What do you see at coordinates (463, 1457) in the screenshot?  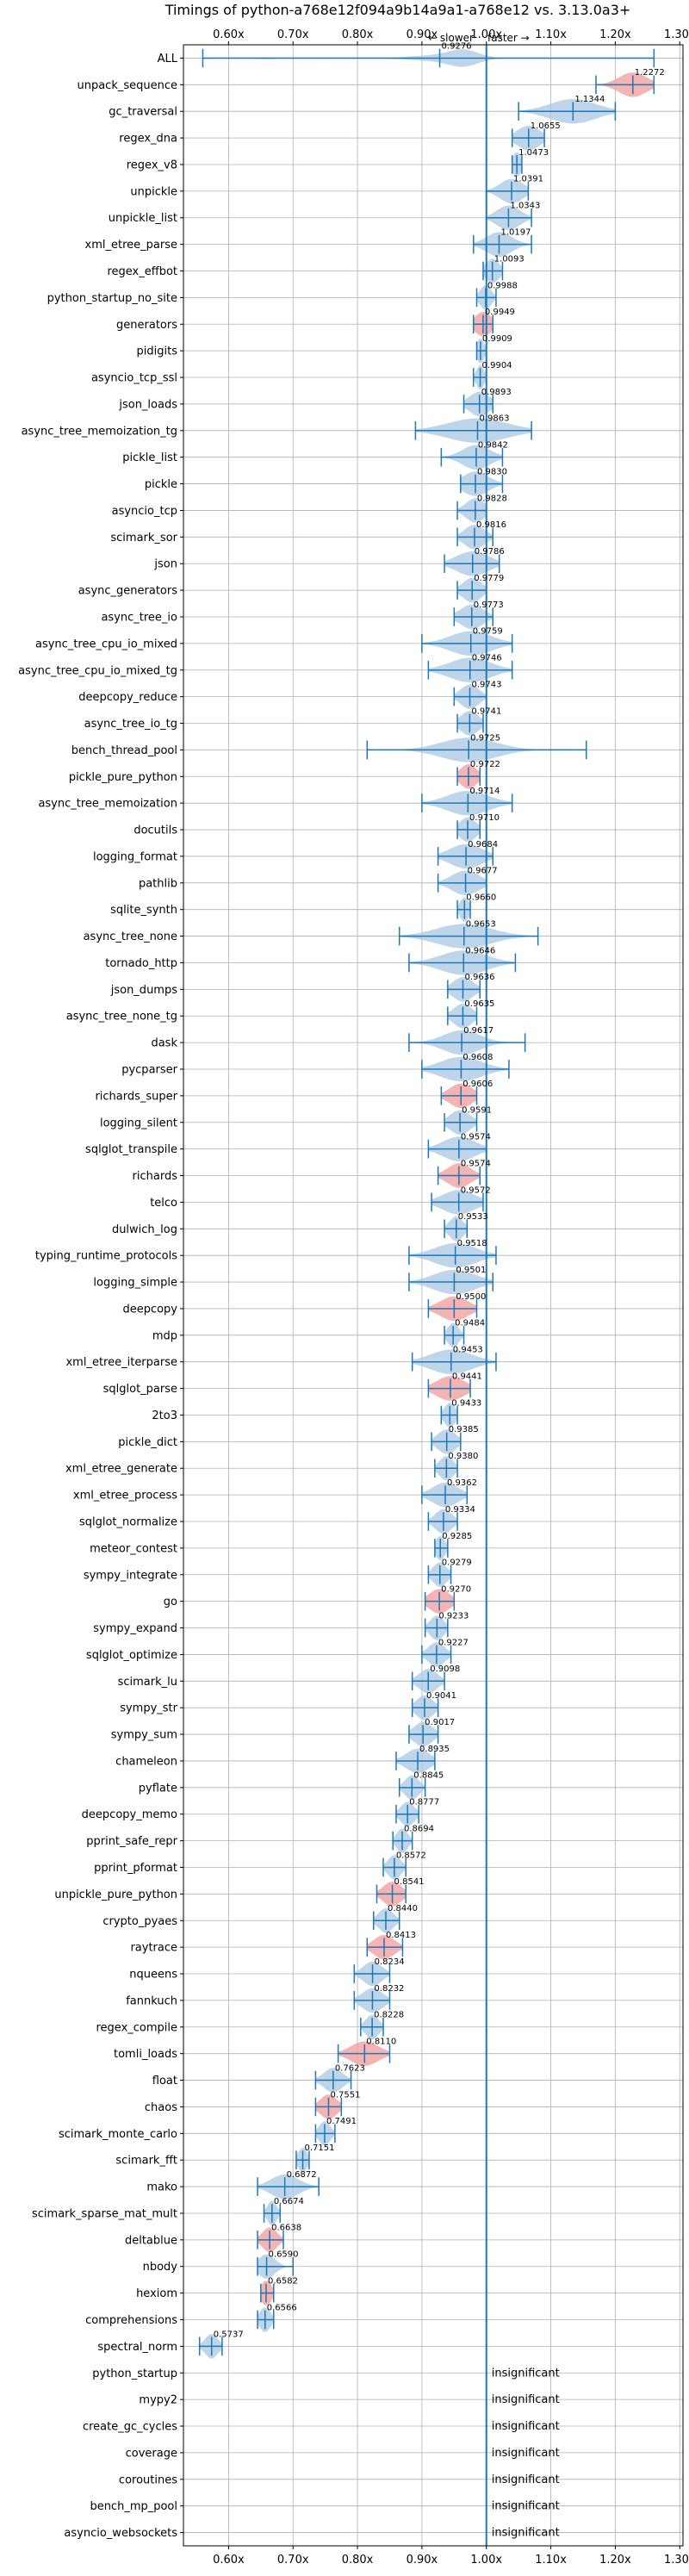 I see `value-label: 0.9380` at bounding box center [463, 1457].